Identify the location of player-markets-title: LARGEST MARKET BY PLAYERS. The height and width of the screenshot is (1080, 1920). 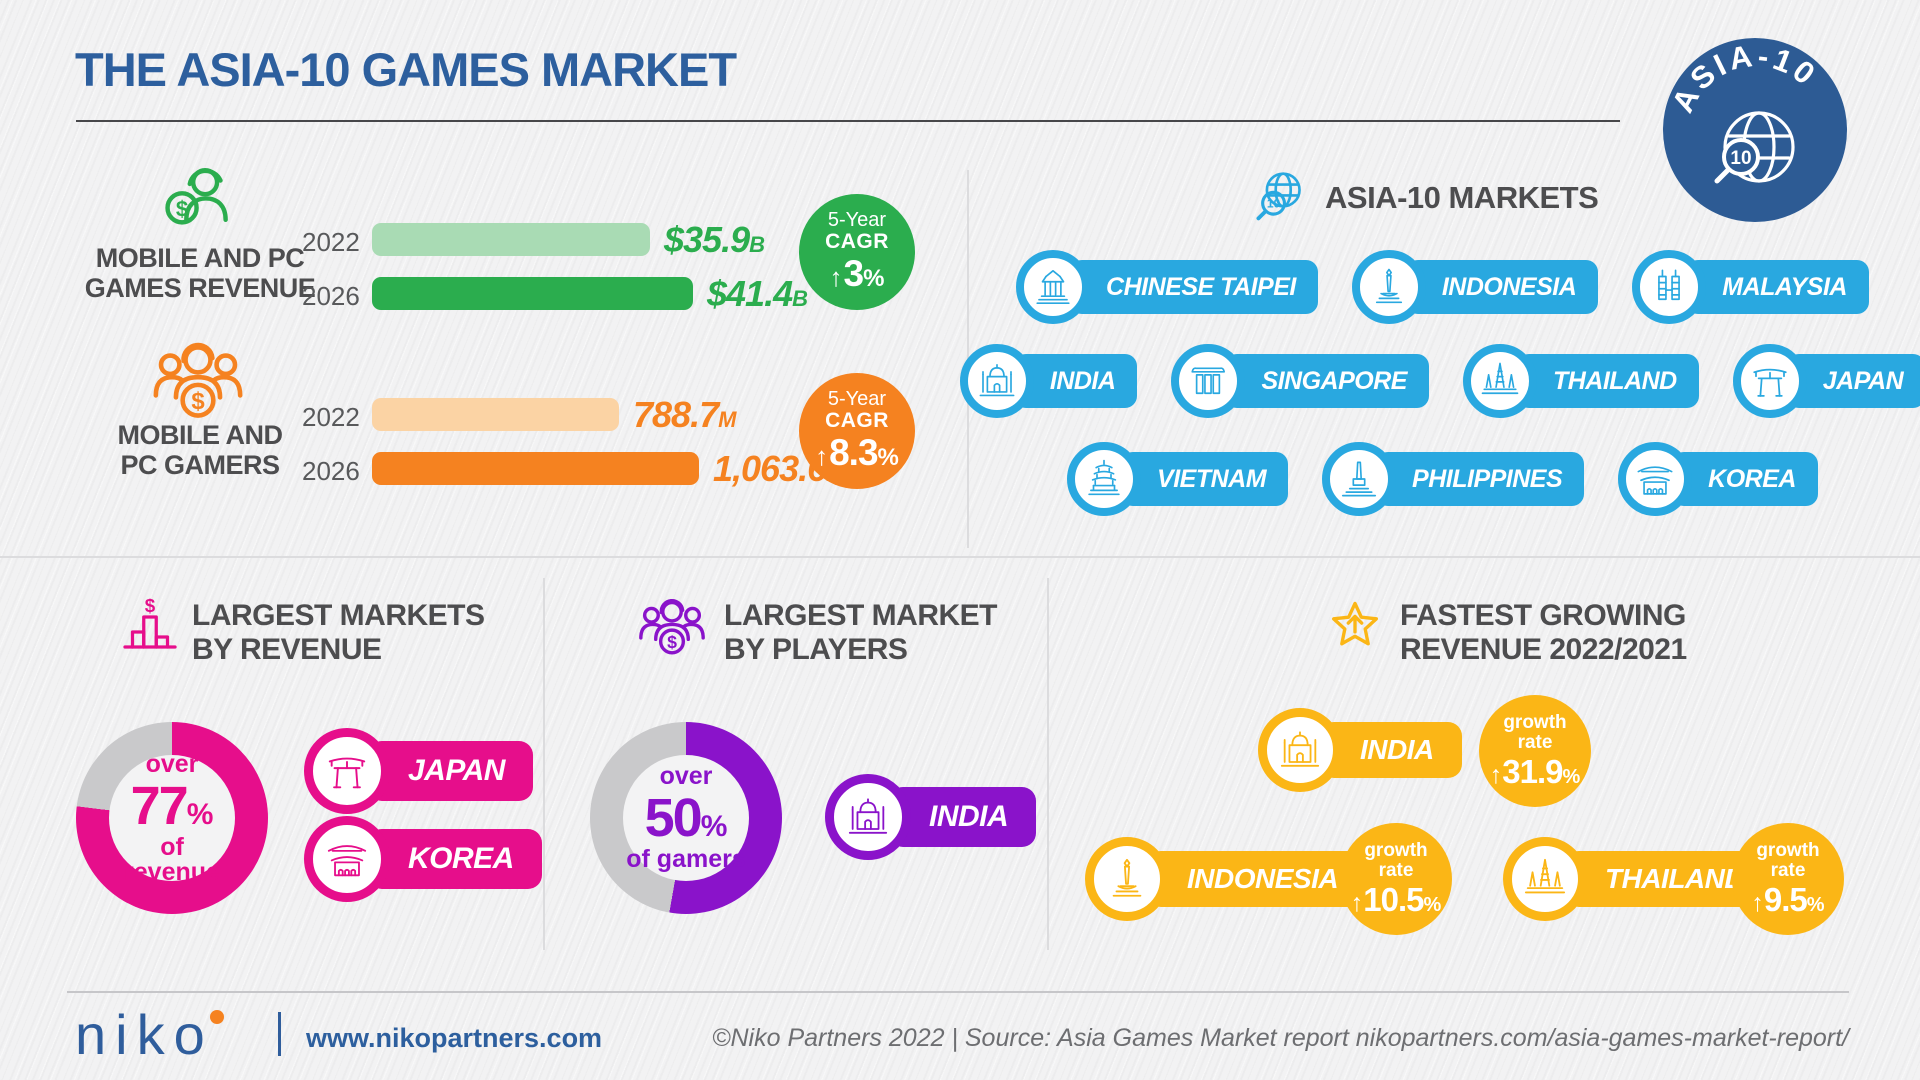
(861, 632).